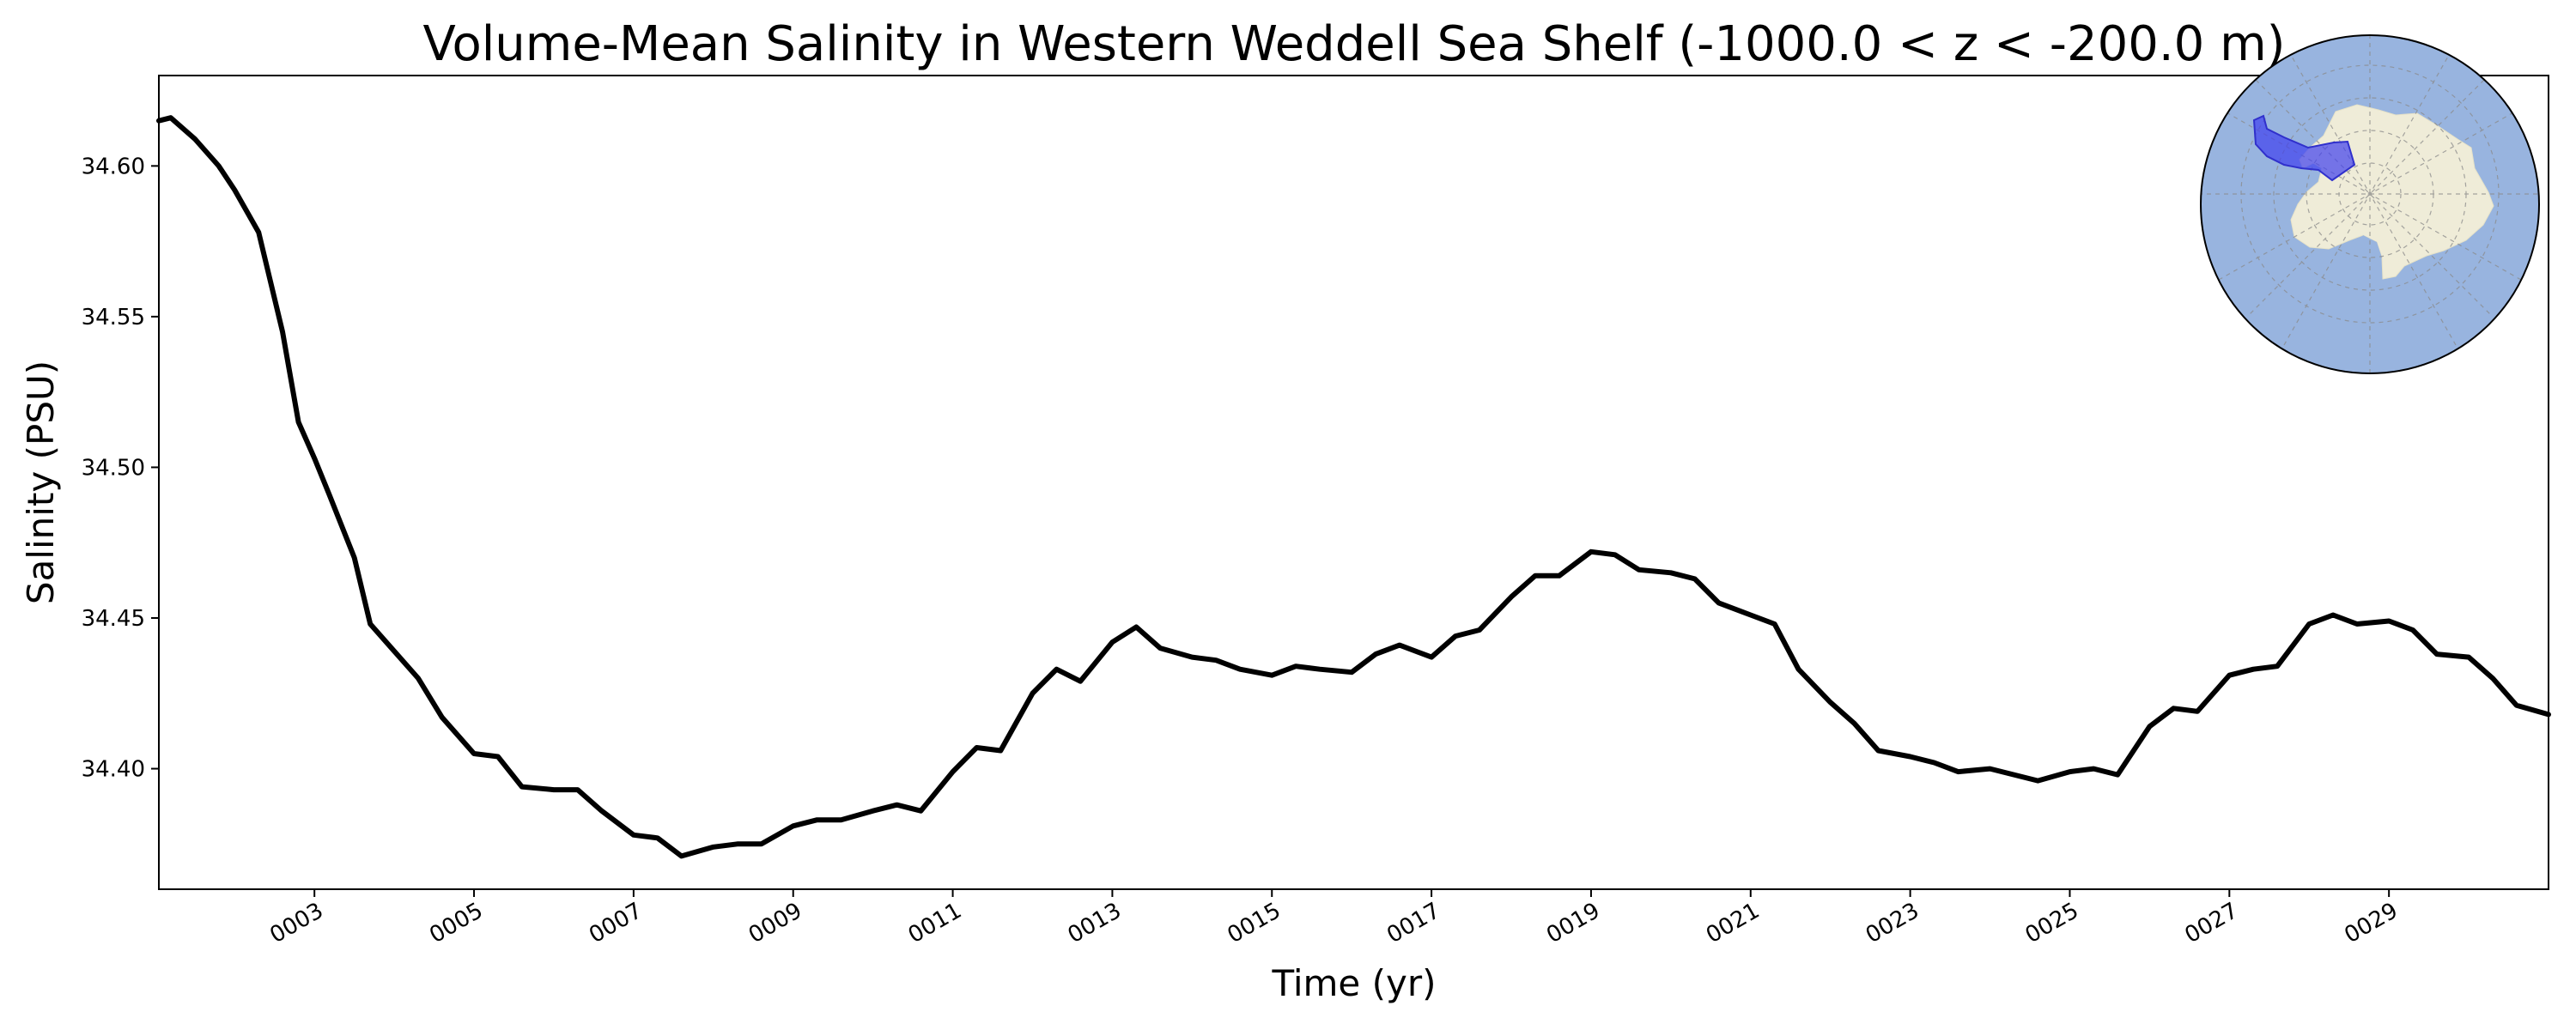 This screenshot has height=1030, width=2576. I want to click on x-tick-label: 0027, so click(2212, 923).